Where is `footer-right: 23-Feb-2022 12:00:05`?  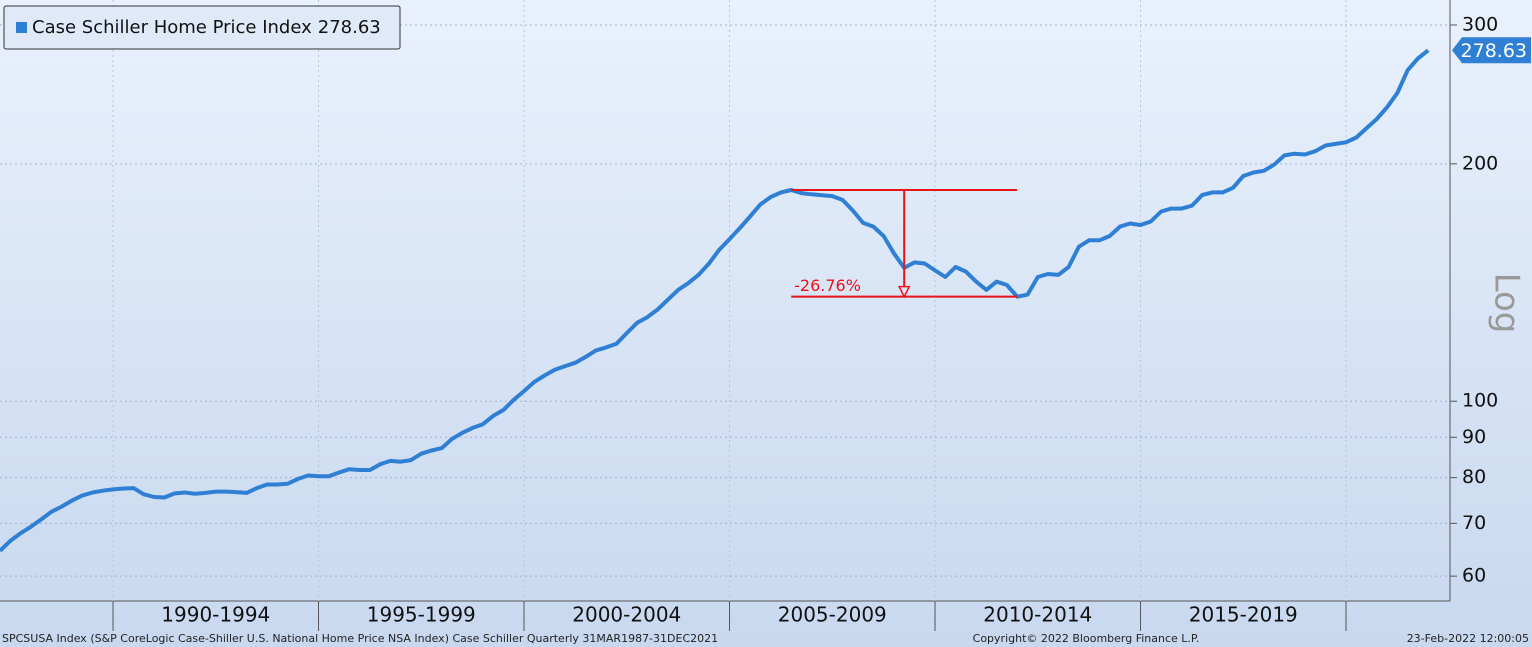
footer-right: 23-Feb-2022 12:00:05 is located at coordinates (1468, 638).